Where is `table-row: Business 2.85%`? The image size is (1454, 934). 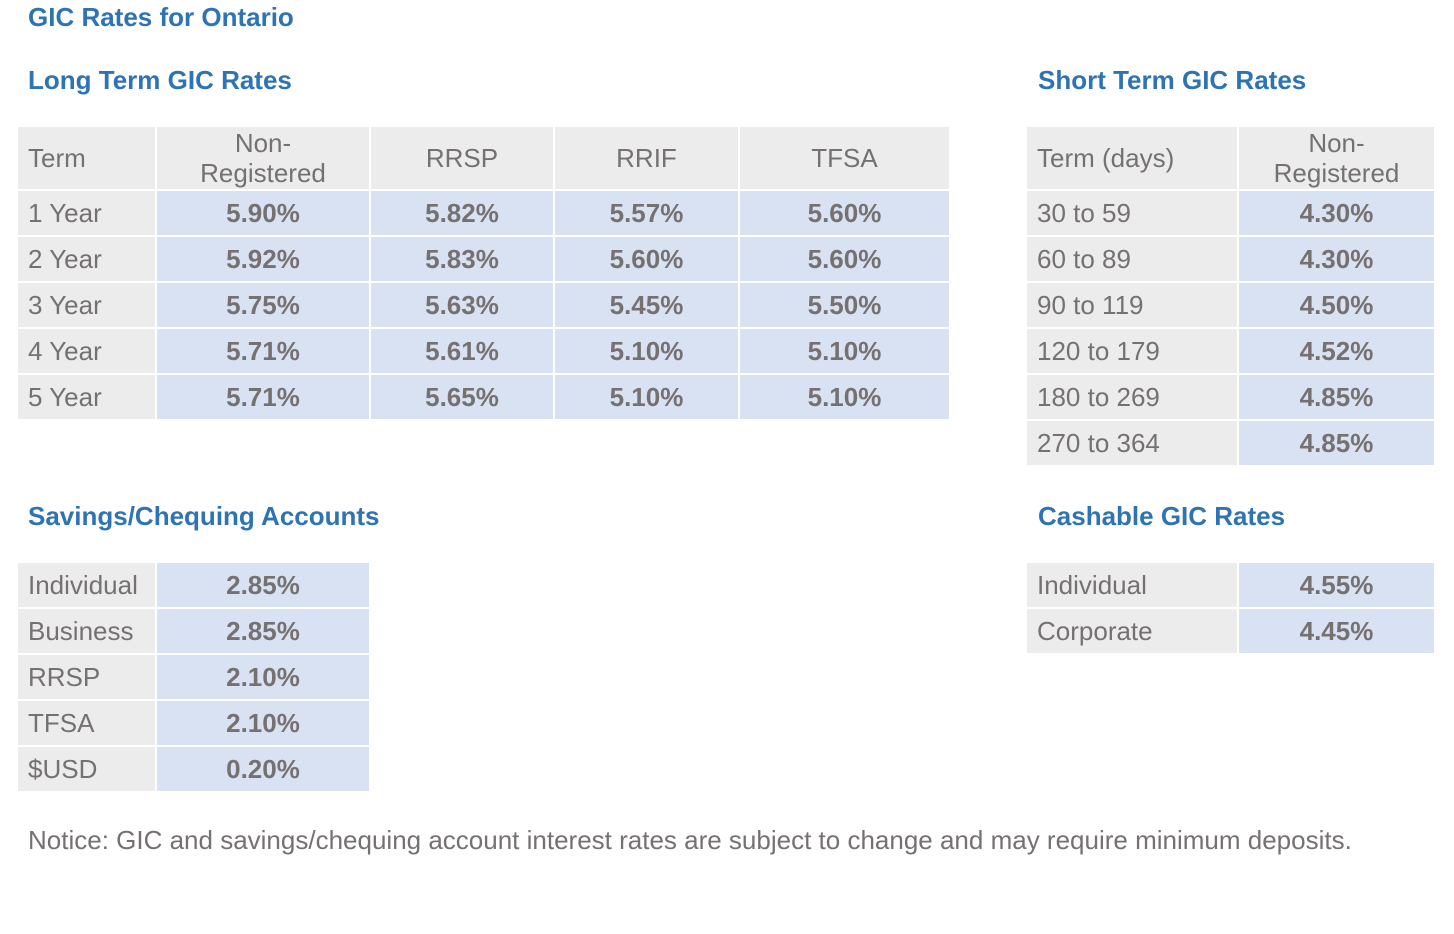
table-row: Business 2.85% is located at coordinates (194, 631).